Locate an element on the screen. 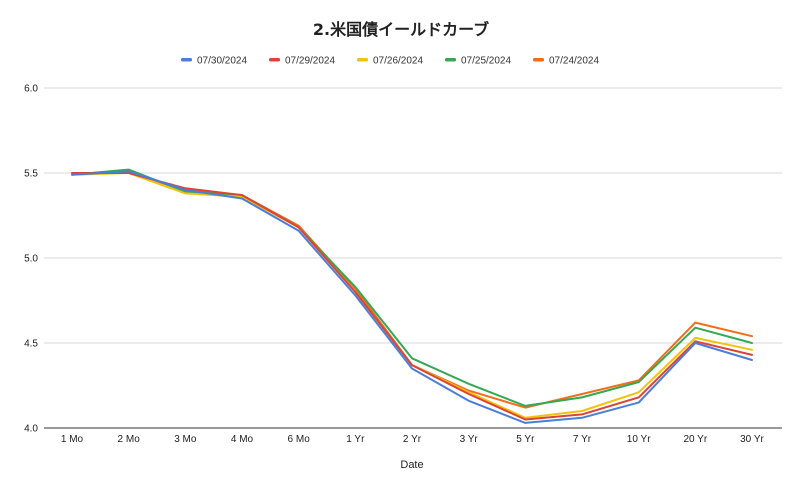 This screenshot has height=493, width=802. y-tick-label: 4.5 is located at coordinates (31, 344).